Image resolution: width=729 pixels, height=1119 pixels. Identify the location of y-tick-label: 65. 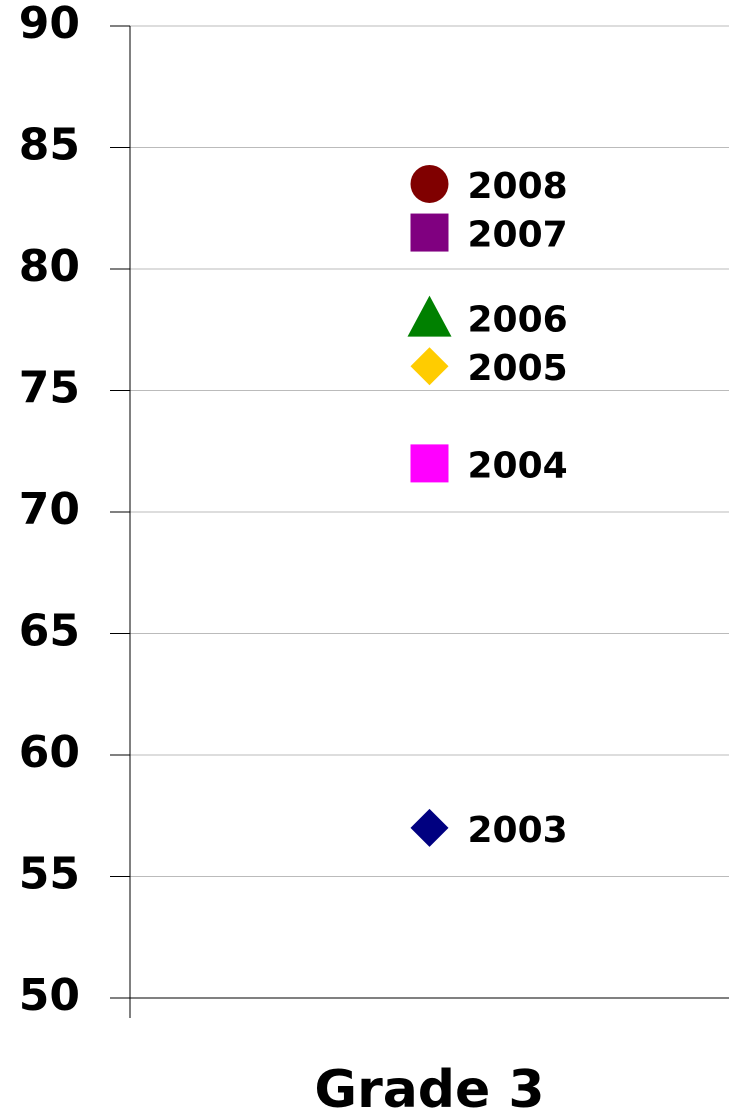
(49, 631).